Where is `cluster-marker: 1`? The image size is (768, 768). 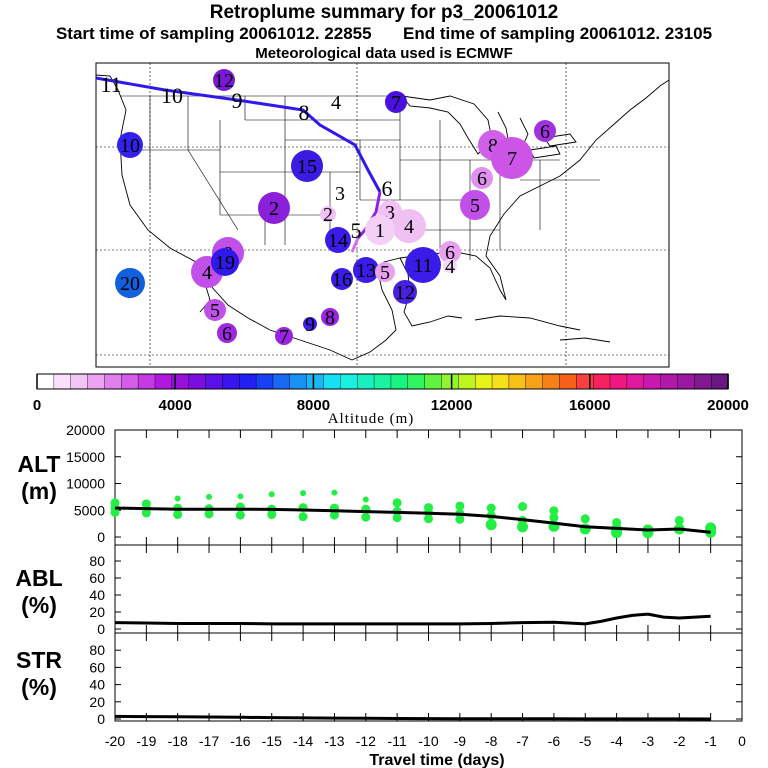
cluster-marker: 1 is located at coordinates (380, 230).